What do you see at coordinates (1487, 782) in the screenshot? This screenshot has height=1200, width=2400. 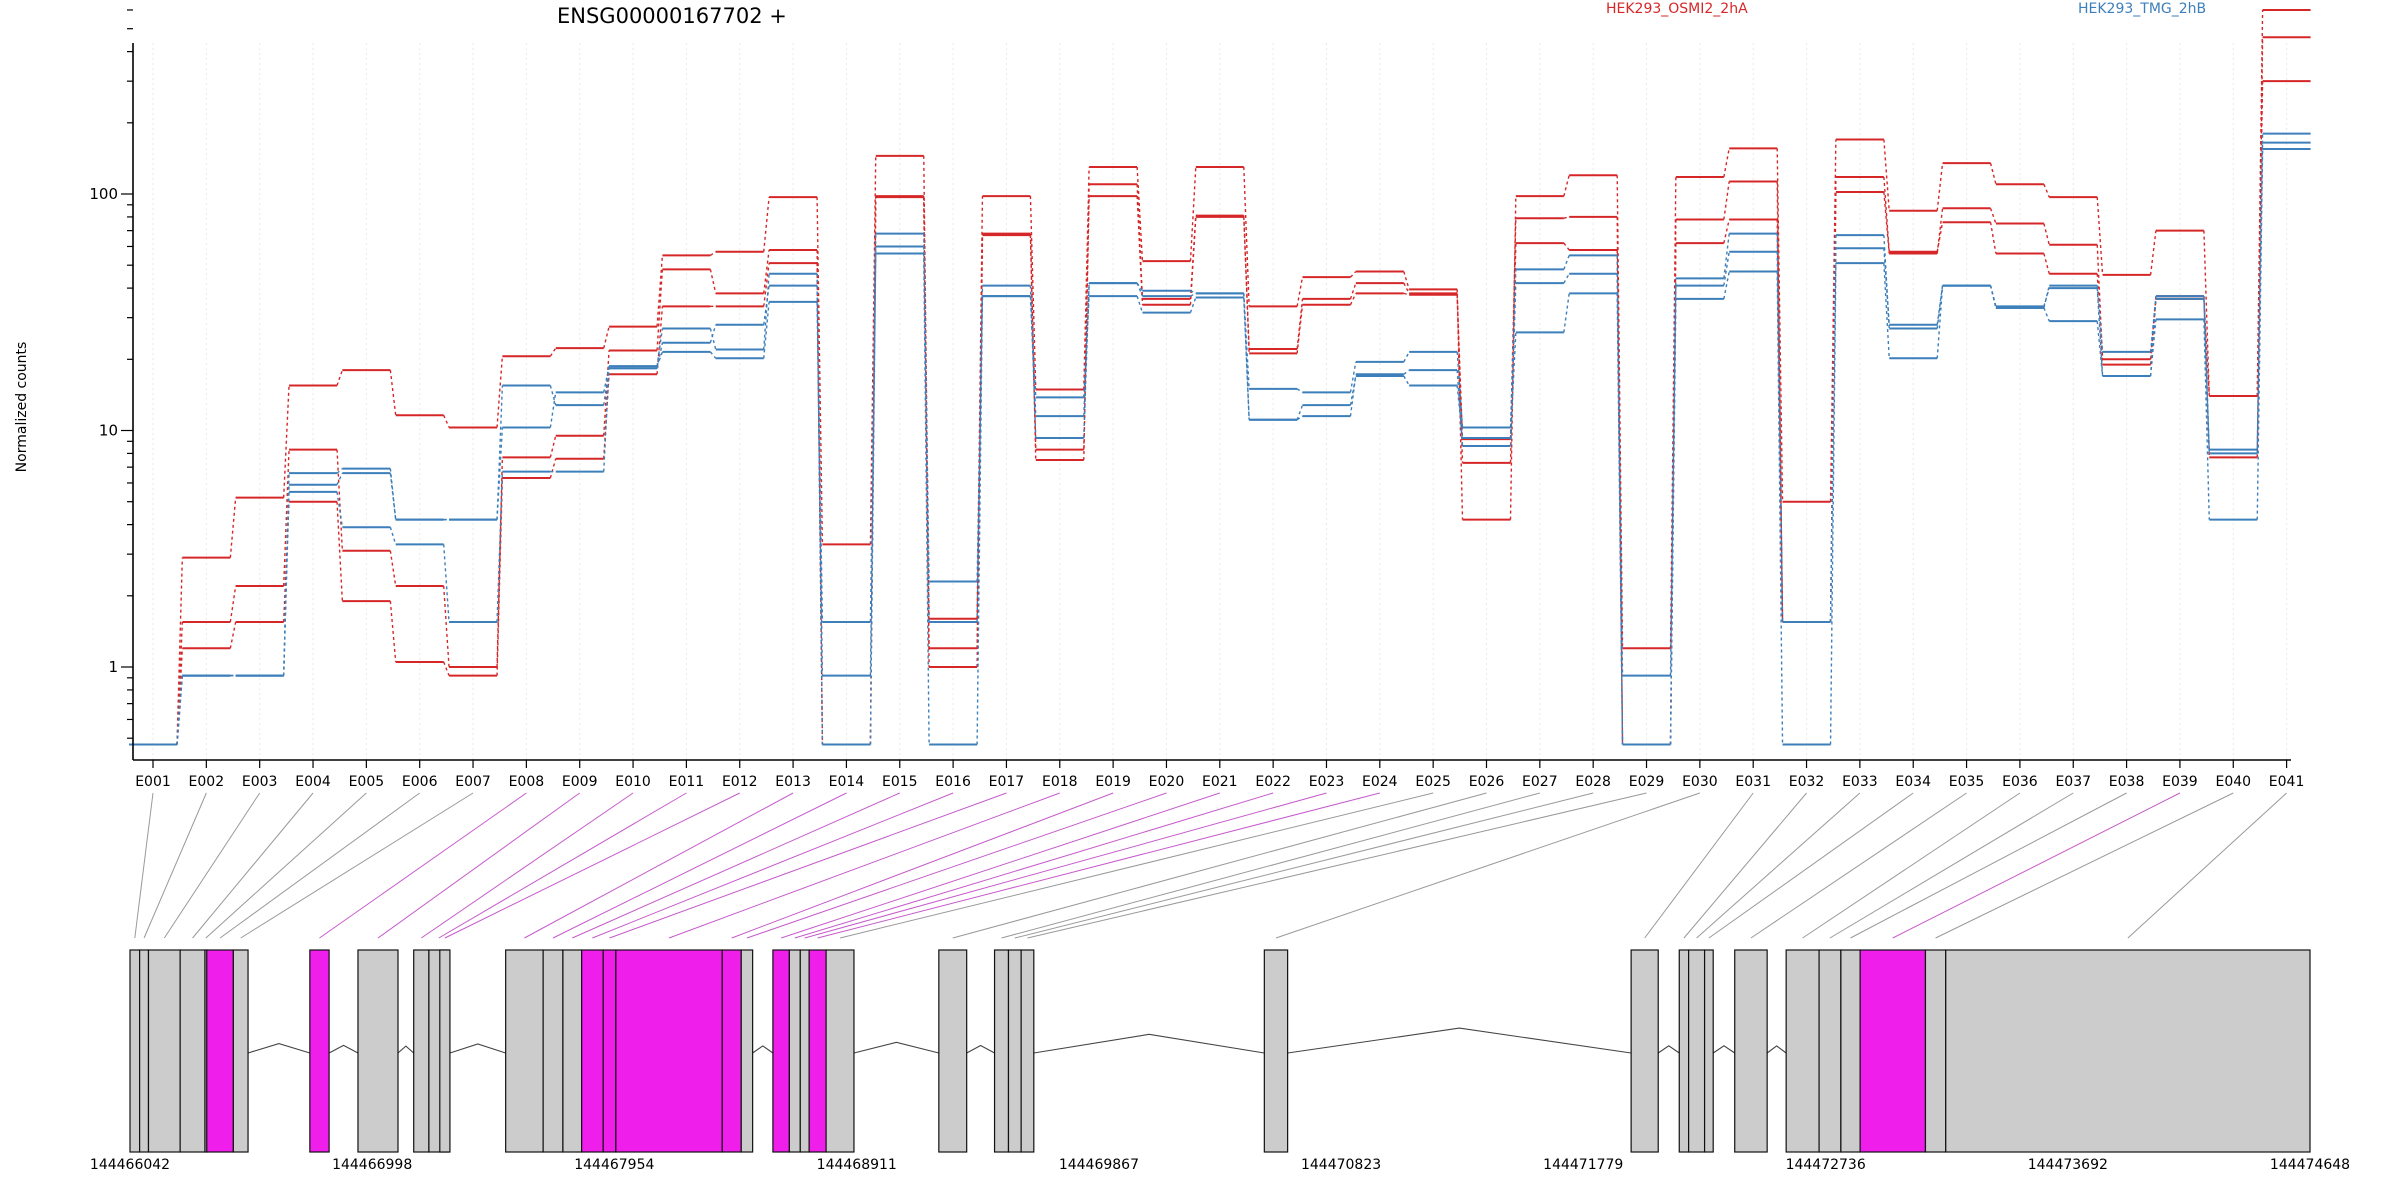 I see `x-tick-label: E026` at bounding box center [1487, 782].